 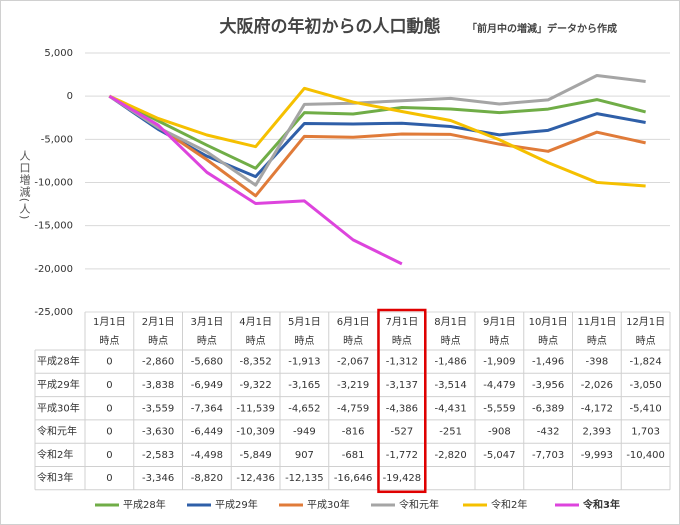 I want to click on table-cell: 907, so click(x=304, y=455).